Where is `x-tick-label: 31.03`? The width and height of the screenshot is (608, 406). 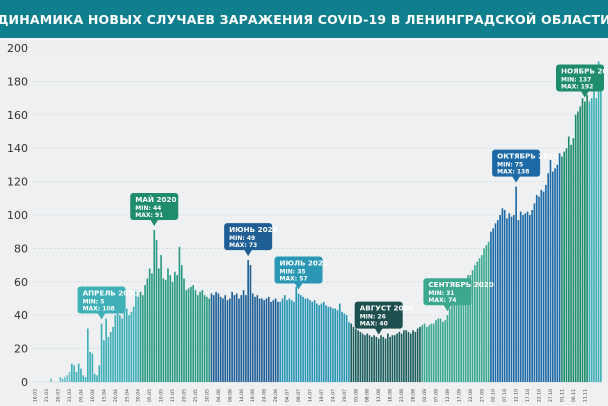 x-tick-label: 31.03 is located at coordinates (70, 395).